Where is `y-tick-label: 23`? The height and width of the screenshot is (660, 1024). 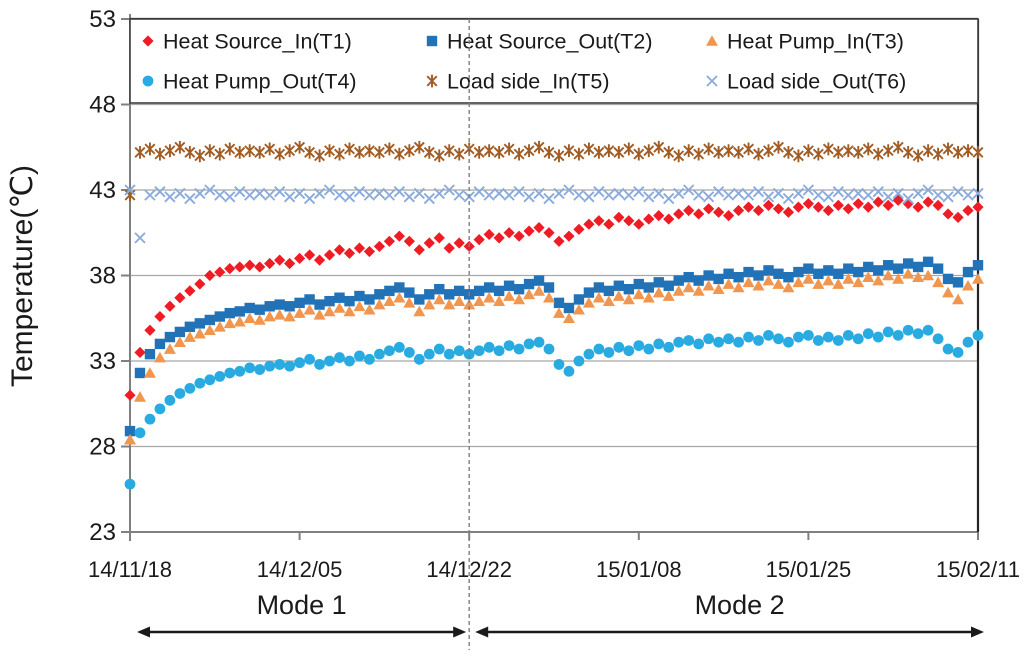
y-tick-label: 23 is located at coordinates (102, 532).